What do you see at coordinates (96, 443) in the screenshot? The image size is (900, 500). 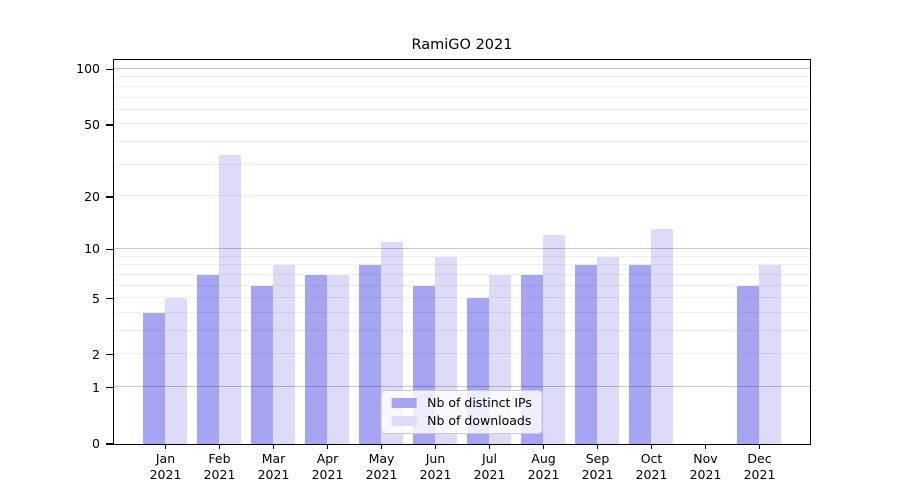 I see `y-tick-label: 0` at bounding box center [96, 443].